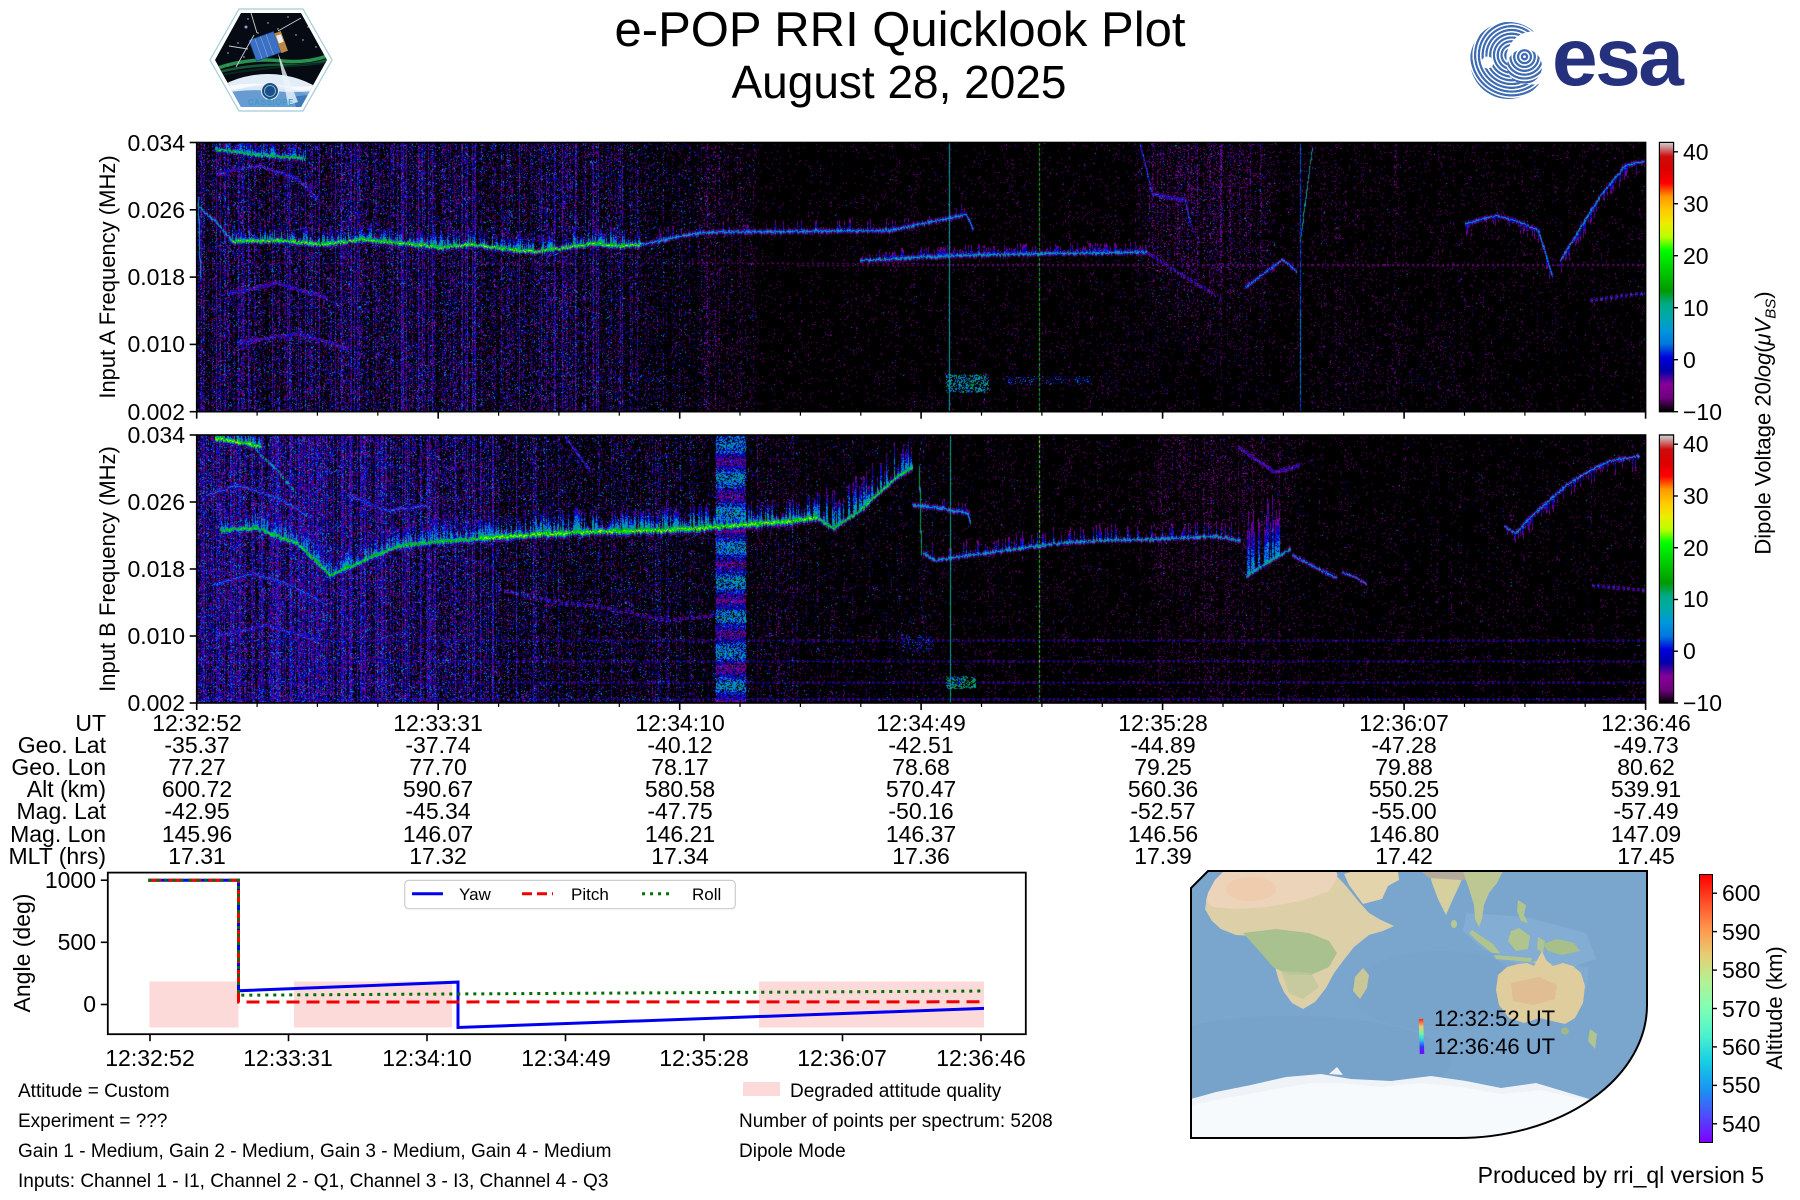 This screenshot has width=1800, height=1200. What do you see at coordinates (271, 102) in the screenshot?
I see `svg-text: CASSIOPE` at bounding box center [271, 102].